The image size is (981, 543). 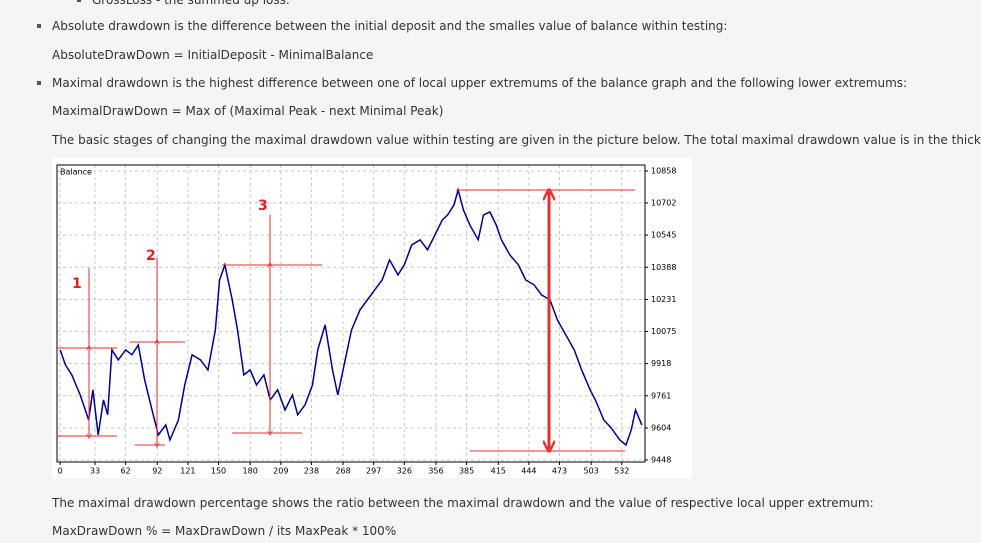 What do you see at coordinates (466, 471) in the screenshot?
I see `x-tick-label: 385` at bounding box center [466, 471].